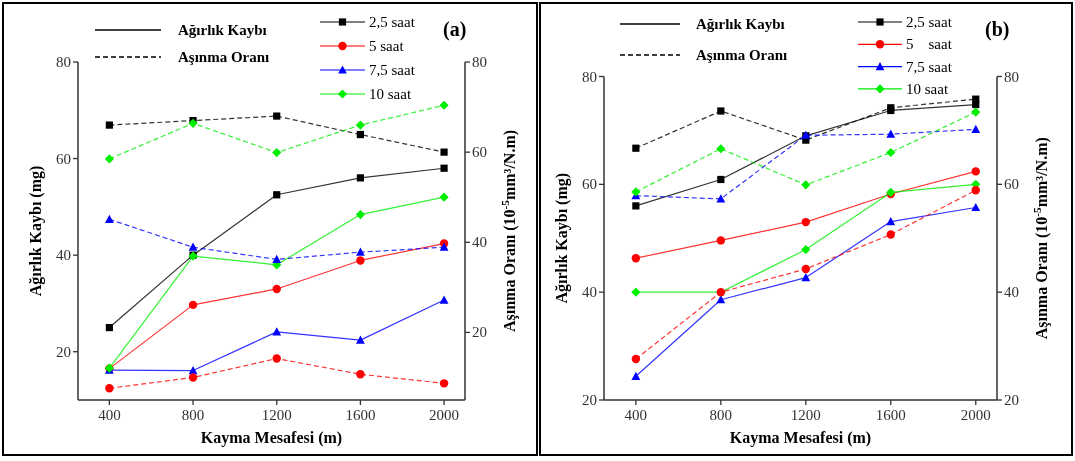 This screenshot has width=1075, height=461. Describe the element at coordinates (455, 29) in the screenshot. I see `chart-title: (a)` at that location.